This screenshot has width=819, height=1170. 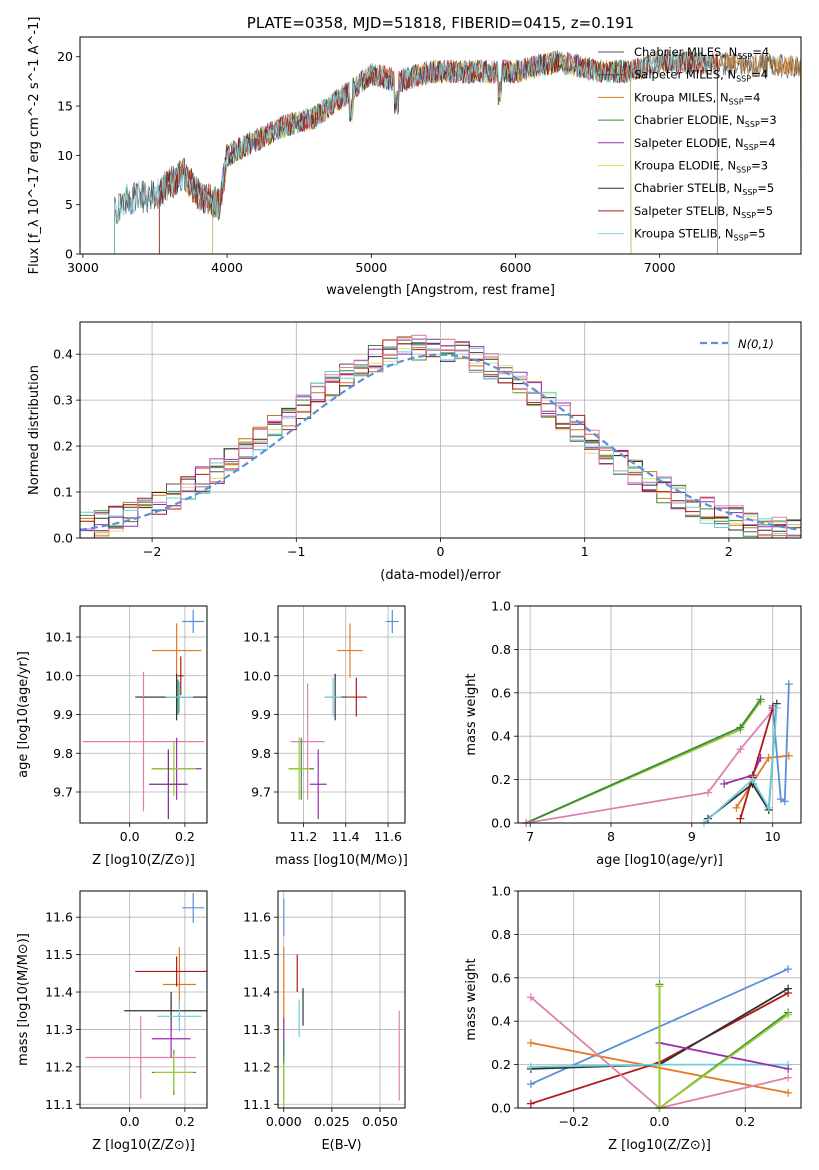 I want to click on x-tick-label: 9, so click(x=692, y=836).